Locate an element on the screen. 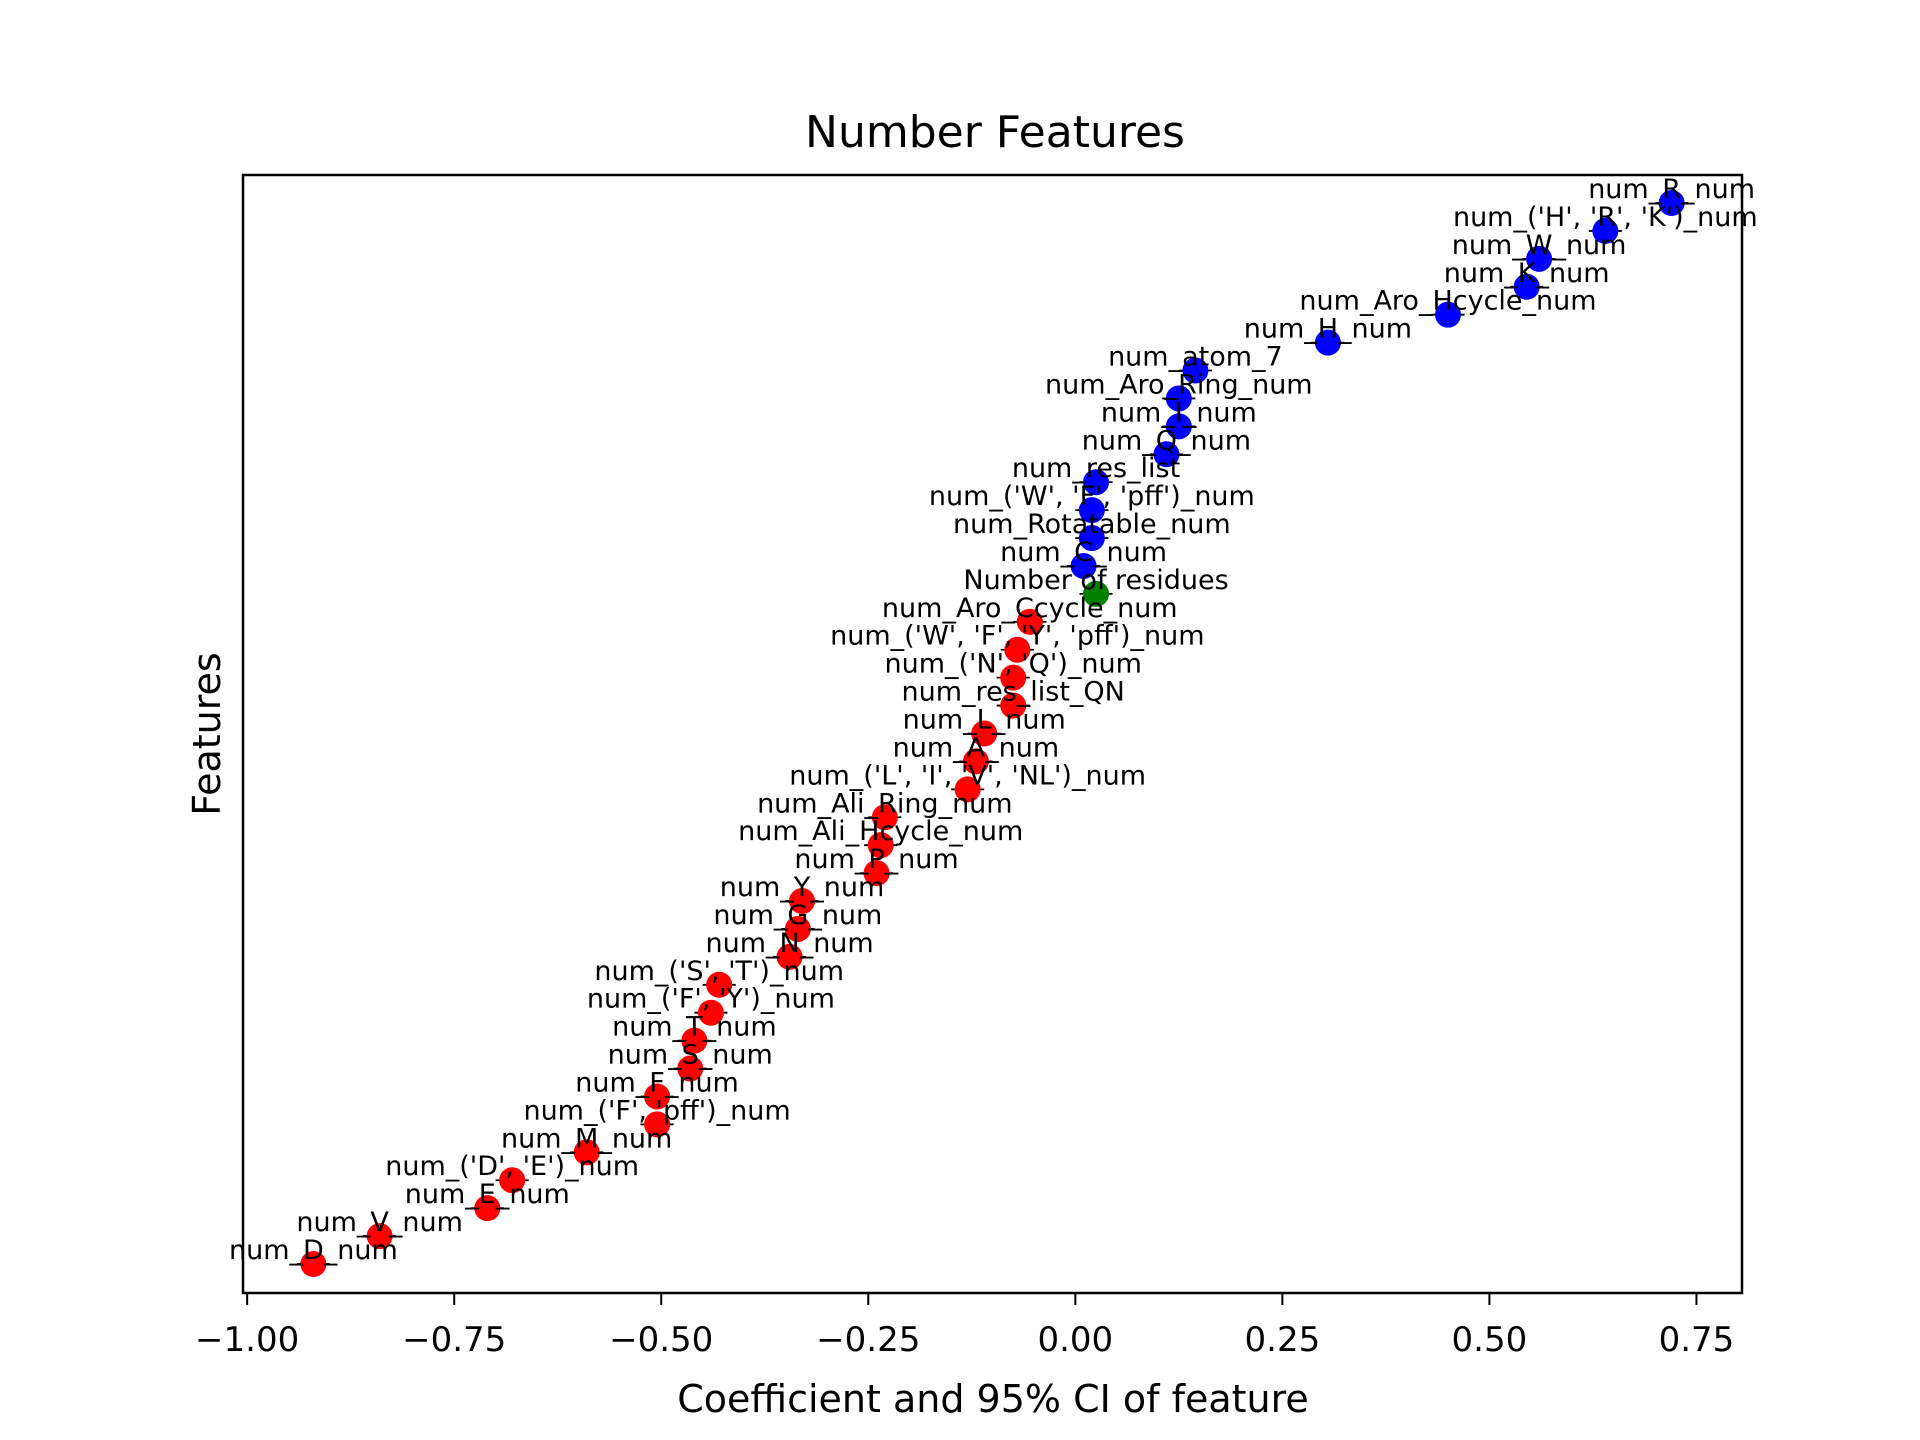  data-point-group: num_L_num is located at coordinates (984, 726).